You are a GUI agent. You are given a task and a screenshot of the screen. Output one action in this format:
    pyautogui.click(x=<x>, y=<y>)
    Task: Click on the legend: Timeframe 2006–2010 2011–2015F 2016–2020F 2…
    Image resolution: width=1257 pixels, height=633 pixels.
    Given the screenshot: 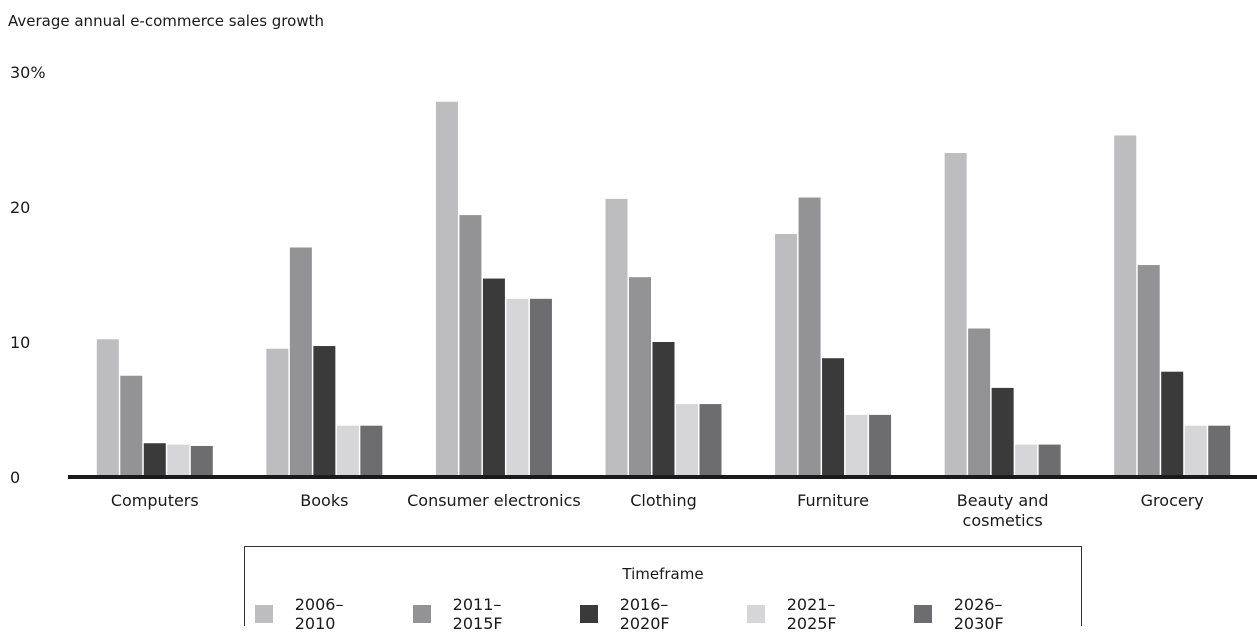 What is the action you would take?
    pyautogui.click(x=663, y=589)
    